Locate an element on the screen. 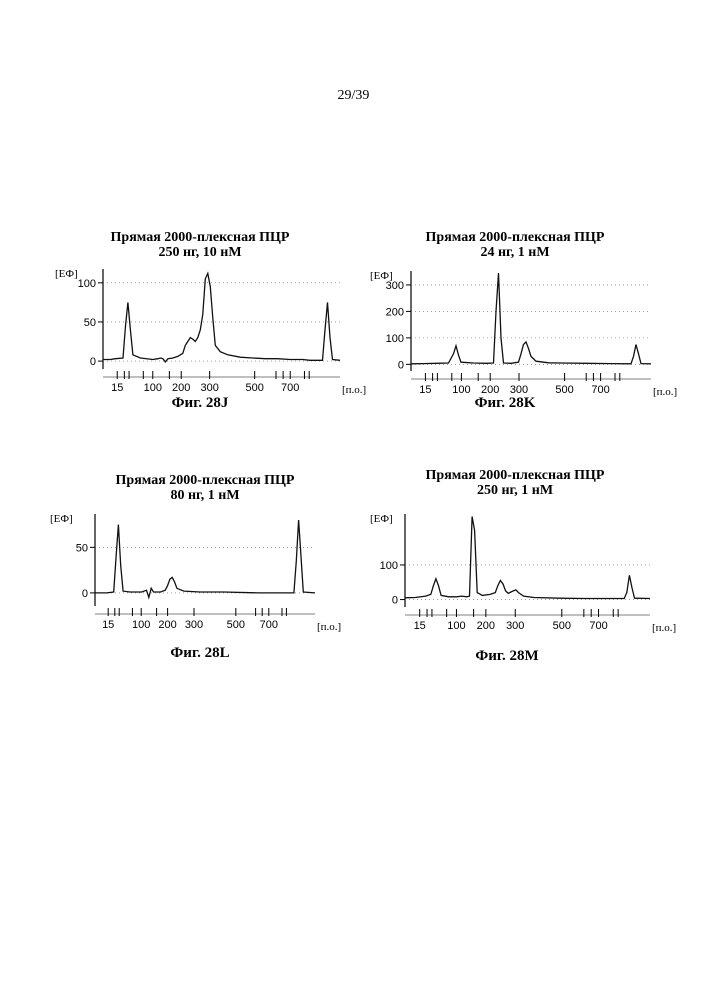 The width and height of the screenshot is (707, 1000). figure-title: Прямая 2000-плексная ПЦР 250 нг, 10 нМ is located at coordinates (200, 245).